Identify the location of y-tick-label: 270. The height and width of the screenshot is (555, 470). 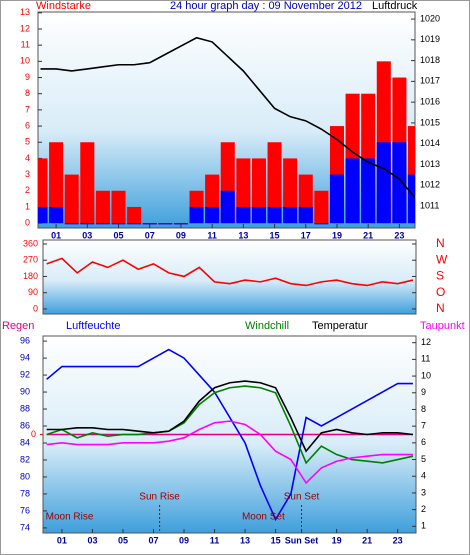
(30, 260).